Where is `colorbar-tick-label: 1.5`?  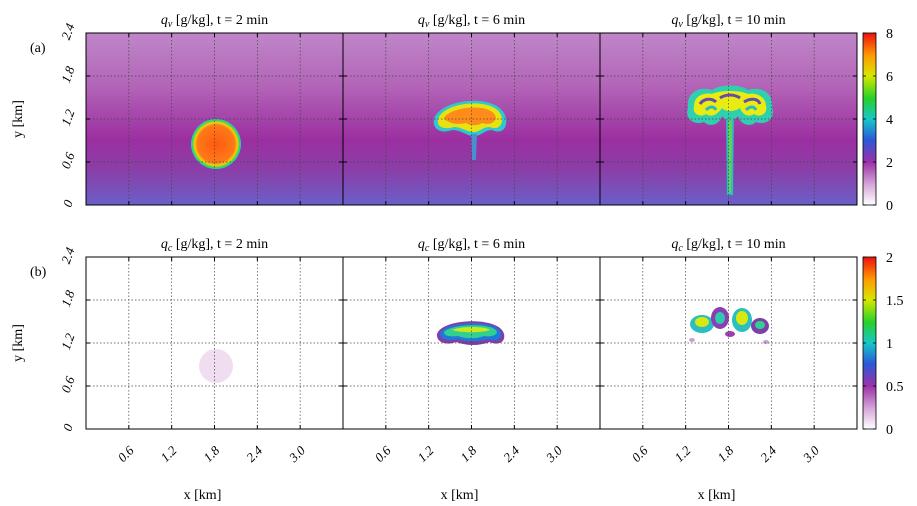
colorbar-tick-label: 1.5 is located at coordinates (895, 301).